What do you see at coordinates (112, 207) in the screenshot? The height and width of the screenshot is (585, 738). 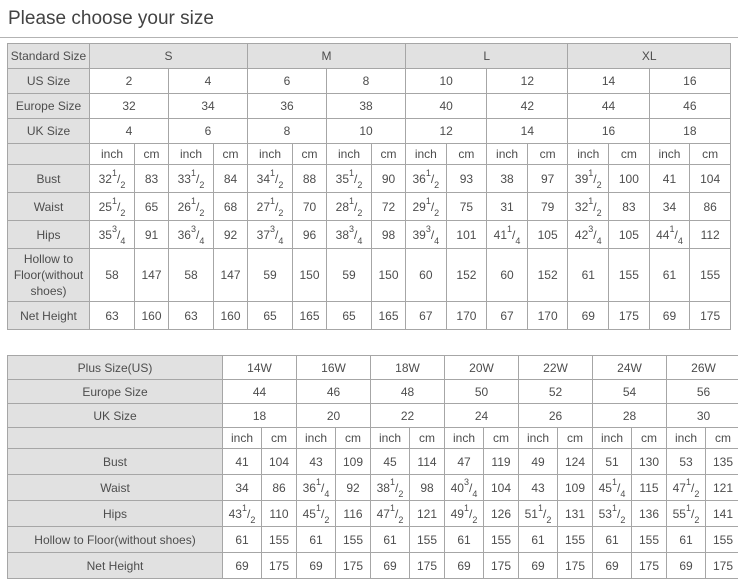 I see `measurement-value-cell: 251/2` at bounding box center [112, 207].